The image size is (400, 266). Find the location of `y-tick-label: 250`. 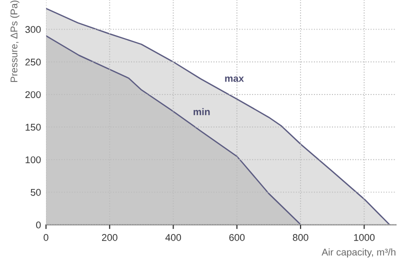

y-tick-label: 250 is located at coordinates (33, 62).